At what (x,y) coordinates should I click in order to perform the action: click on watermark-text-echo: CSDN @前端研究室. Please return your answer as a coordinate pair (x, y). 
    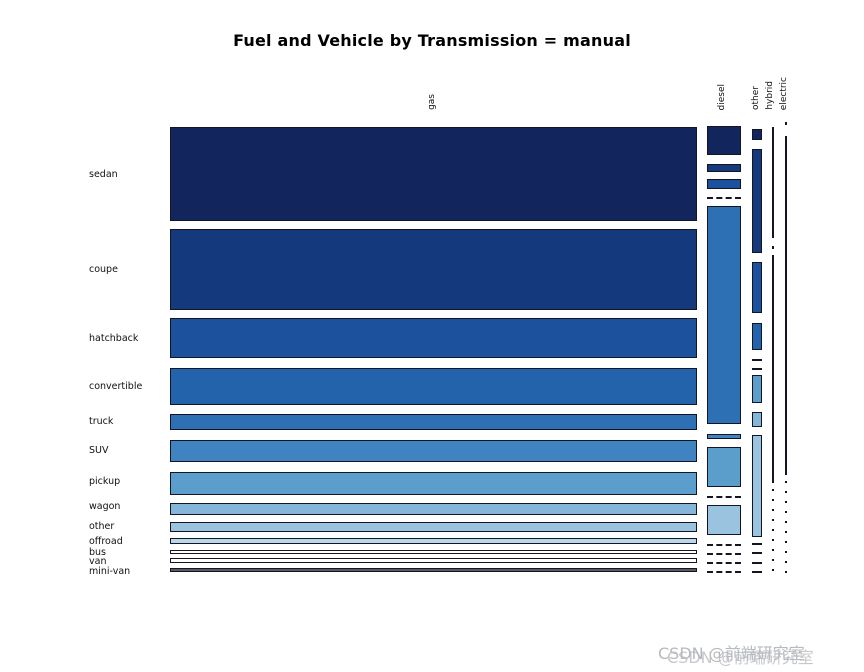
    Looking at the image, I should click on (740, 657).